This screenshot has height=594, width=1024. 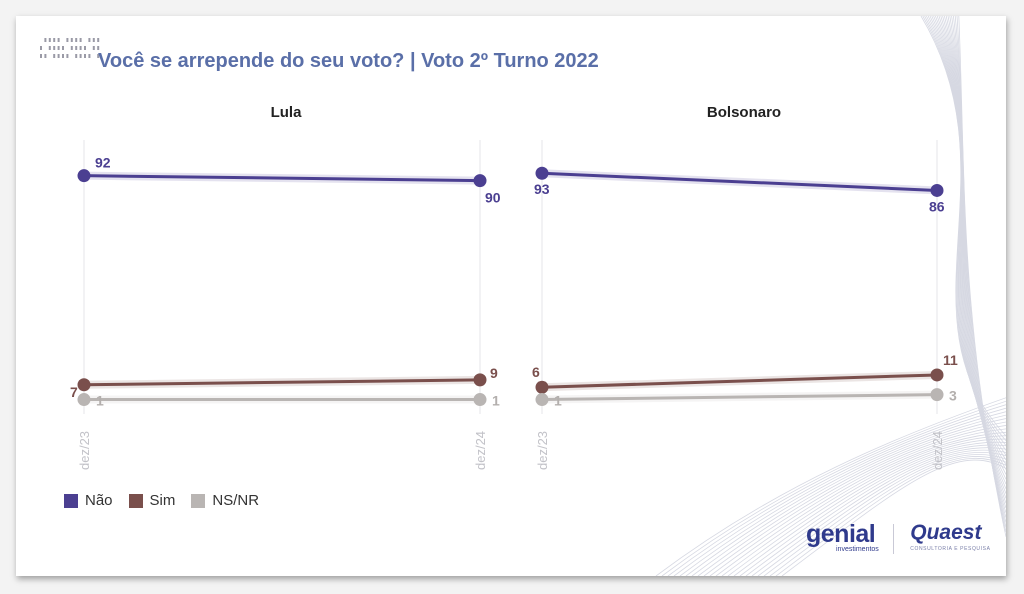 What do you see at coordinates (493, 198) in the screenshot?
I see `data-label-lula-no-1: 90` at bounding box center [493, 198].